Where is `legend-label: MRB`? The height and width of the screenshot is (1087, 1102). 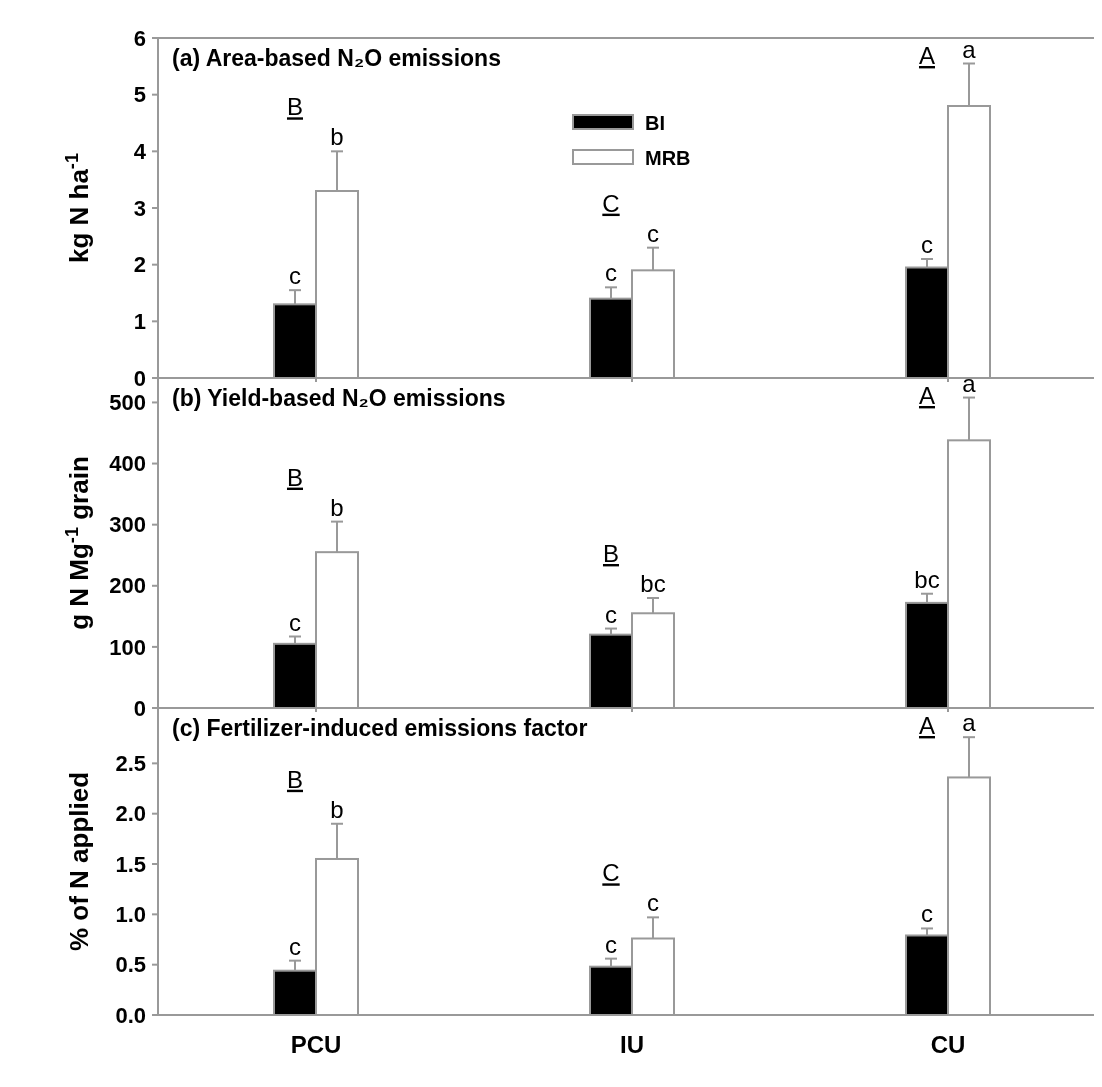 legend-label: MRB is located at coordinates (668, 158).